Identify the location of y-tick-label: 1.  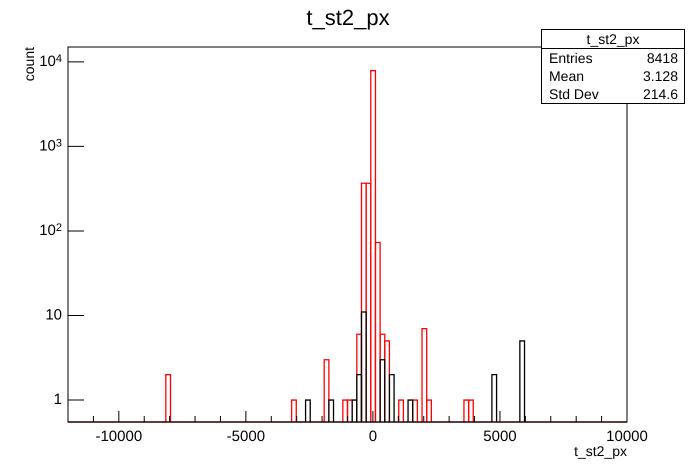
(58, 399).